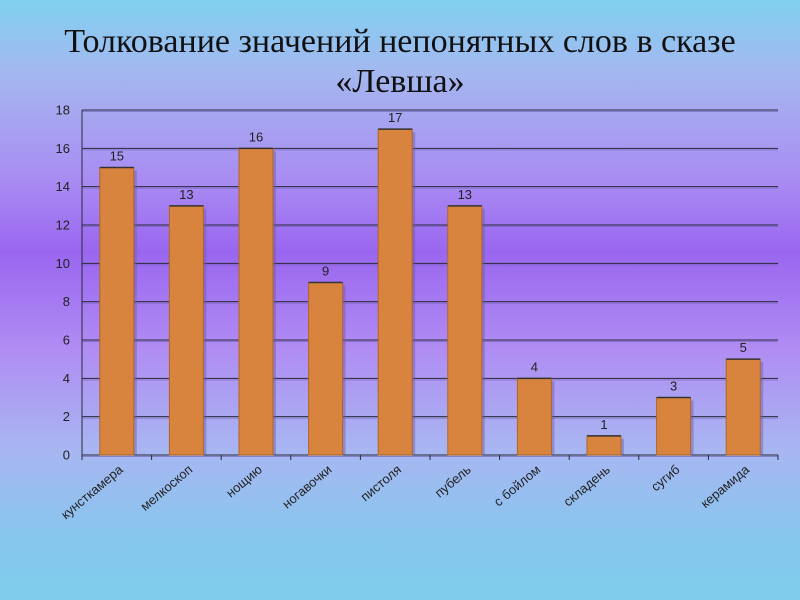  What do you see at coordinates (117, 156) in the screenshot?
I see `data-label: 15` at bounding box center [117, 156].